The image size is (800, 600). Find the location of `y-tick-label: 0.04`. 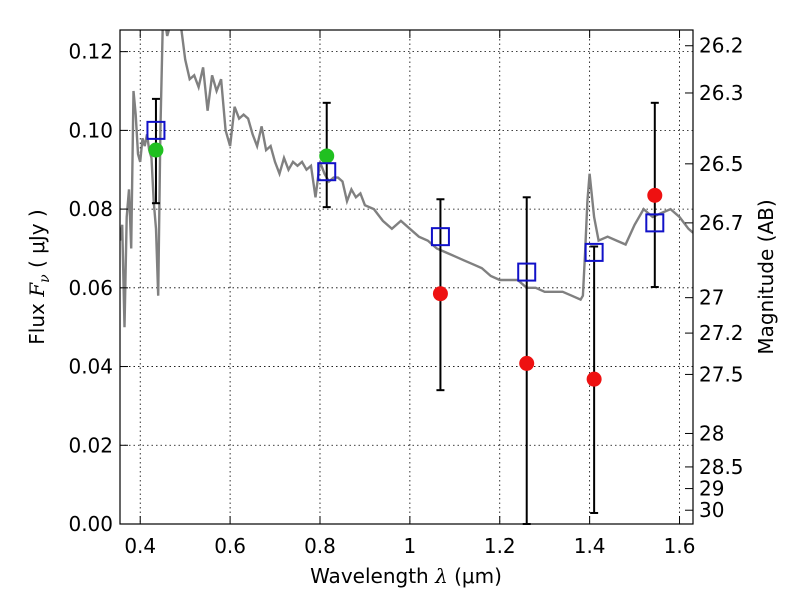

y-tick-label: 0.04 is located at coordinates (90, 367).